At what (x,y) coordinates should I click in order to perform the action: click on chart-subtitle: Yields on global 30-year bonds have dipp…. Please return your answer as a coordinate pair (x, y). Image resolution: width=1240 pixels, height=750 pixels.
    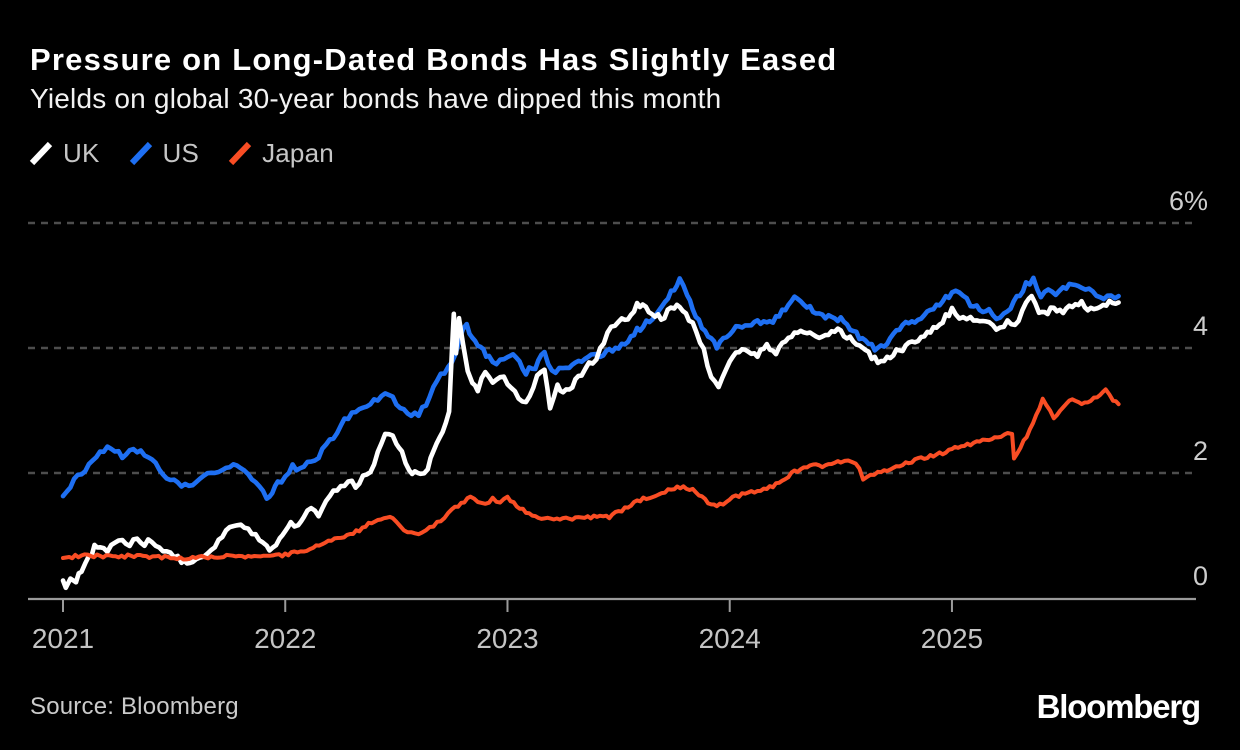
    Looking at the image, I should click on (376, 98).